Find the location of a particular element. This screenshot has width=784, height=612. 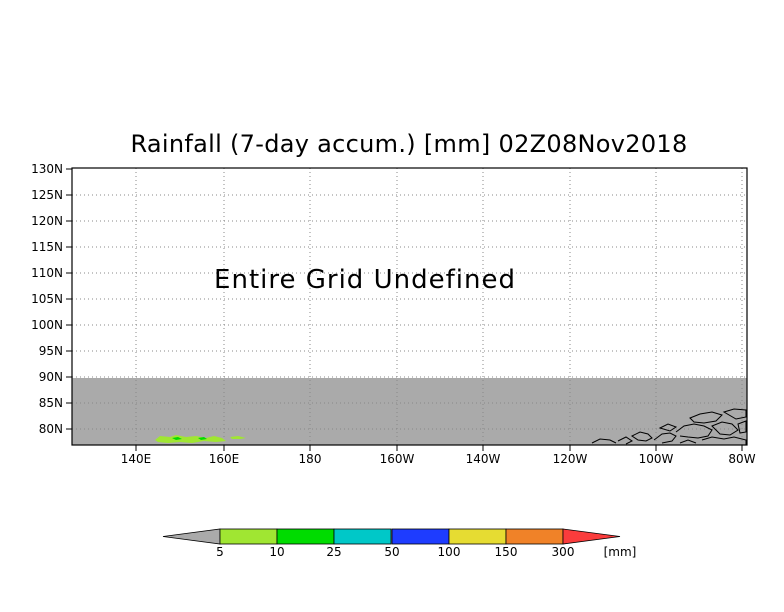

lat-label: 120N is located at coordinates (47, 221).